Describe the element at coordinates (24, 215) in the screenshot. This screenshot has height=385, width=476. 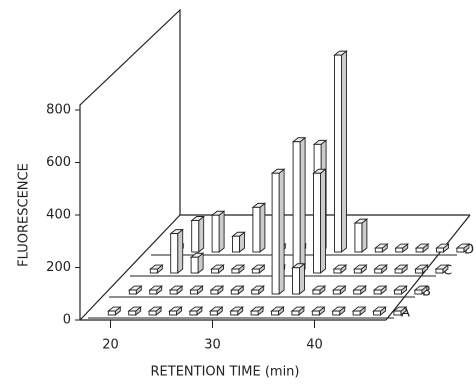
I see `y-axis-label: FLUORESCENCE` at that location.